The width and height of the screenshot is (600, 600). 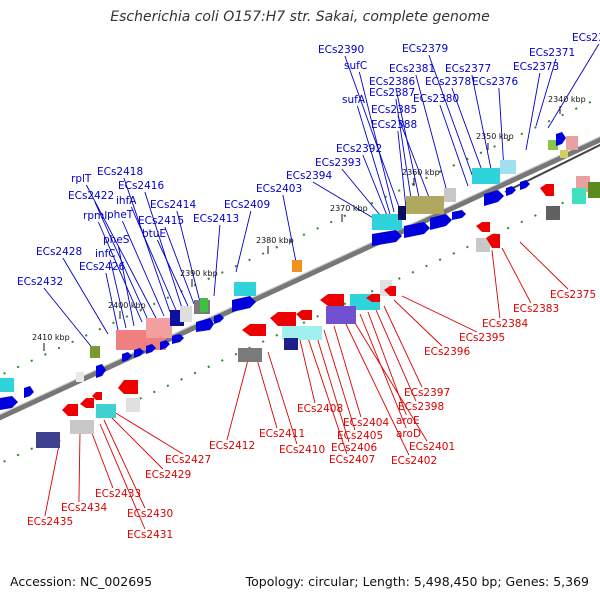 I want to click on gene-label-ecs2381: ECs2381, so click(x=412, y=69).